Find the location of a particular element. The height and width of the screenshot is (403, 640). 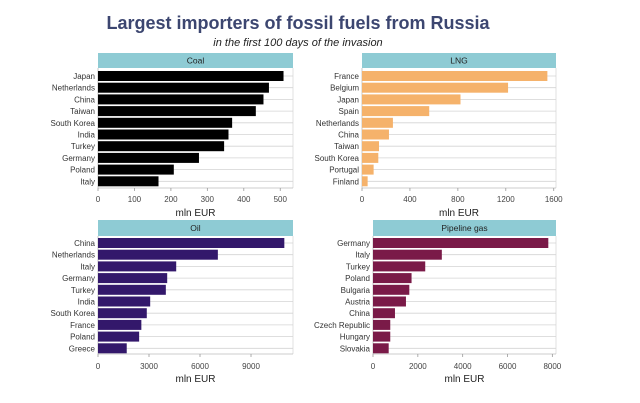

x-tick-label: 500 is located at coordinates (281, 199).